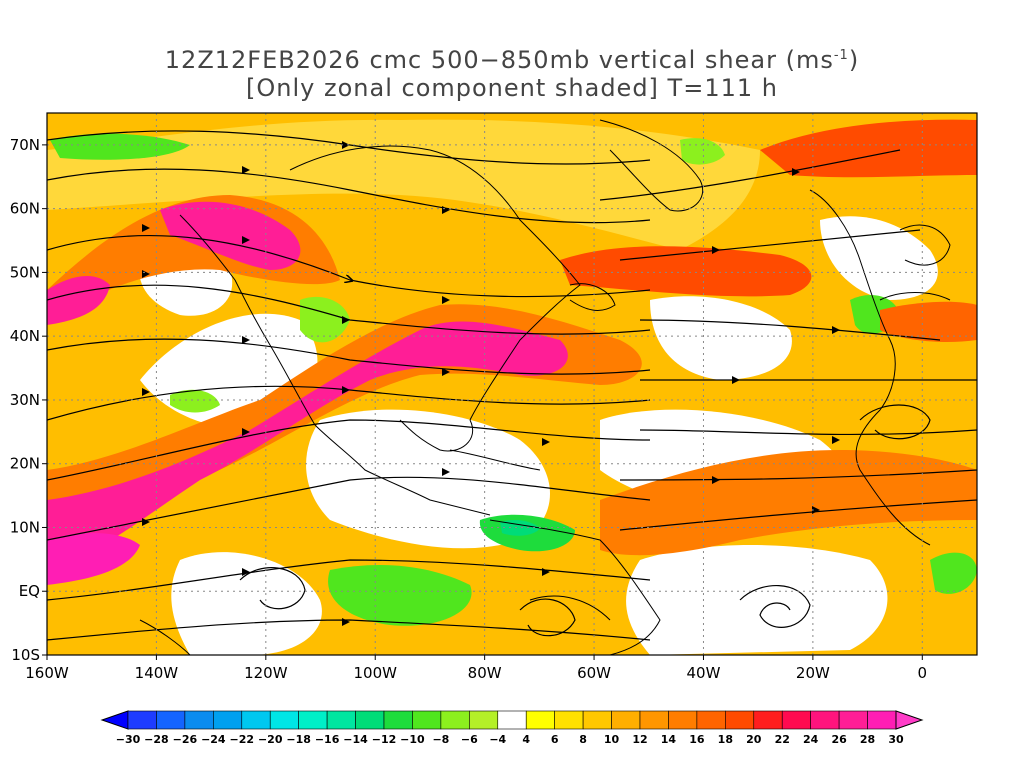 The image size is (1024, 768). I want to click on colorbar-high-arrow, so click(909, 720).